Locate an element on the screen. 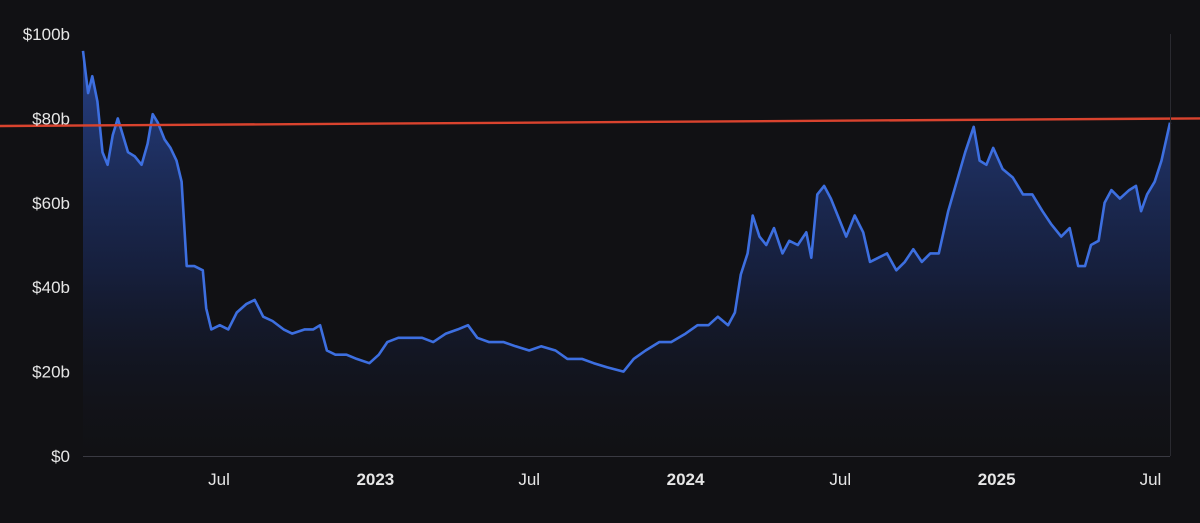  y-tick-label: $40b is located at coordinates (51, 287).